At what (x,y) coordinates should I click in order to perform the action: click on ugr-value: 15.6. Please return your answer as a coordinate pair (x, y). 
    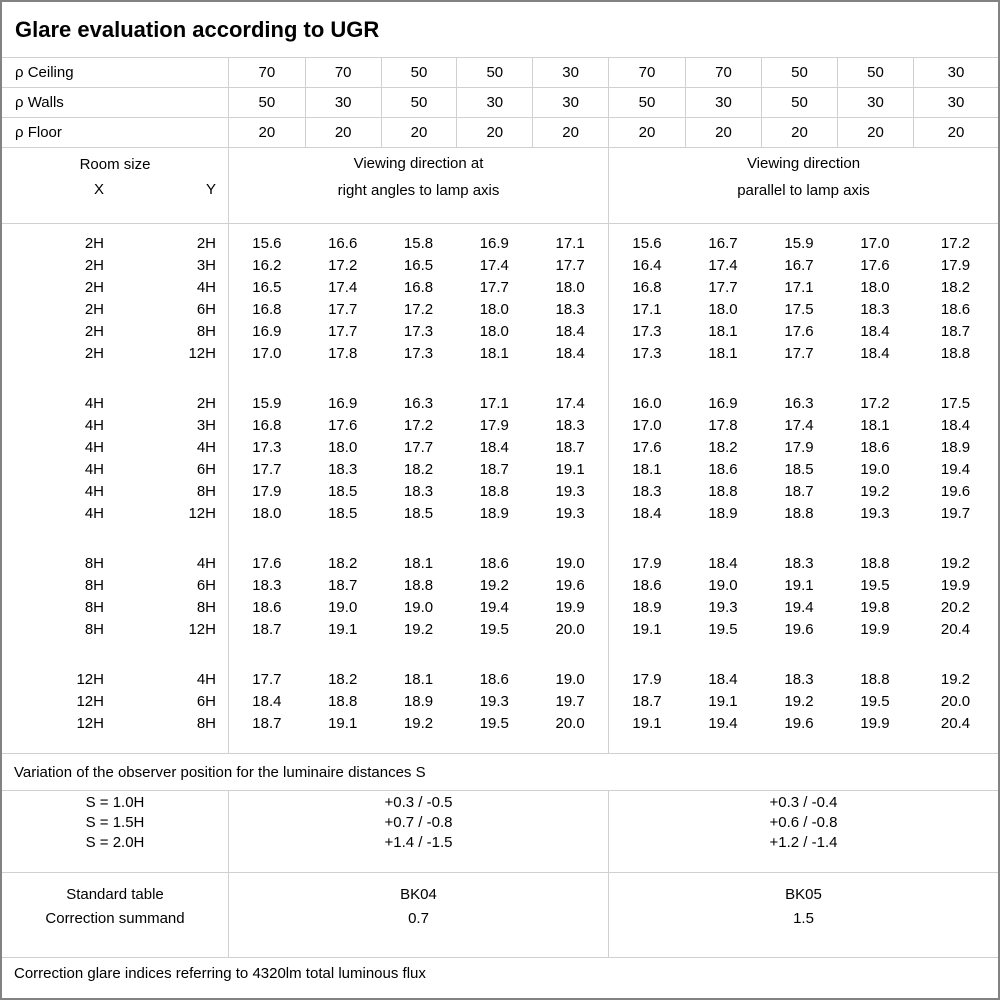
    Looking at the image, I should click on (647, 243).